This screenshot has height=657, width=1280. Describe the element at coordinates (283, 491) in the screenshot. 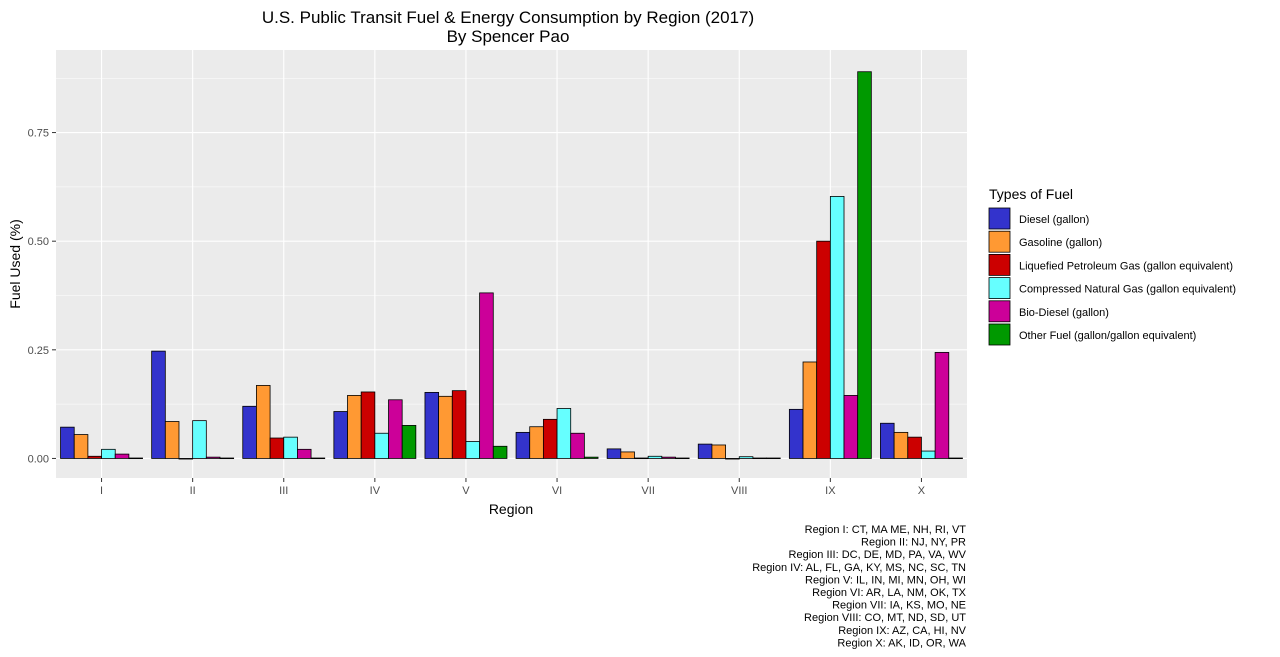

I see `x-tick-label: III` at that location.